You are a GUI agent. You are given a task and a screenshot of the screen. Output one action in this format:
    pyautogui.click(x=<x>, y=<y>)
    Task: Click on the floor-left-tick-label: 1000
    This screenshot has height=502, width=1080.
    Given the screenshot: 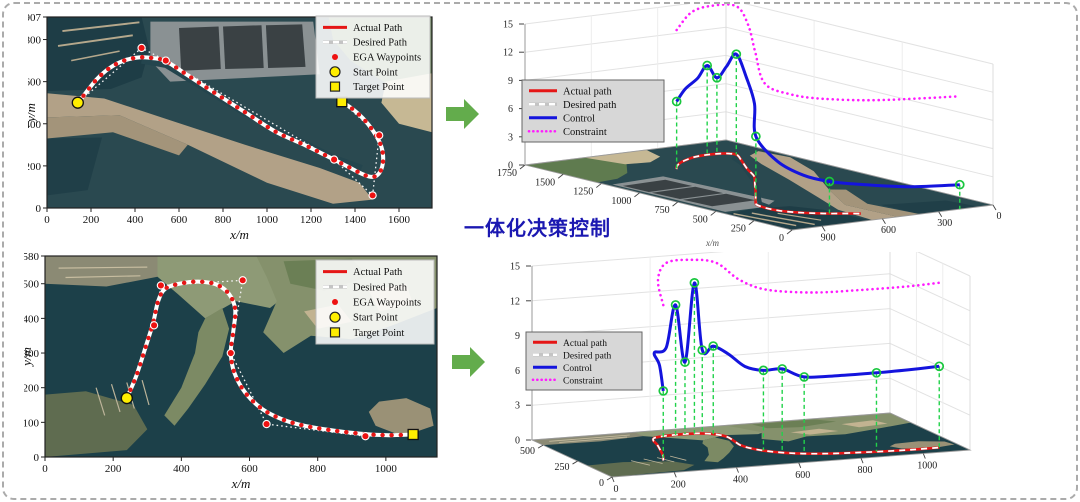 What is the action you would take?
    pyautogui.click(x=621, y=201)
    